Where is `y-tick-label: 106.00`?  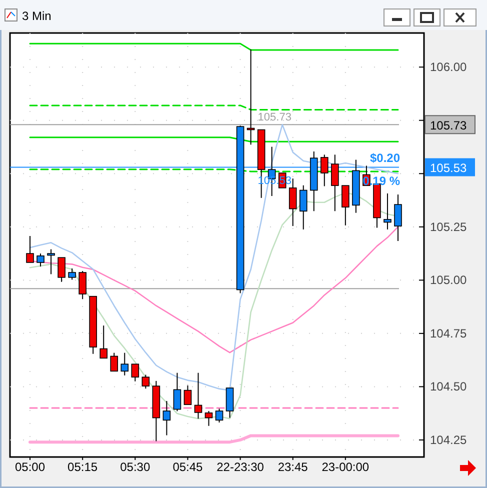
y-tick-label: 106.00 is located at coordinates (449, 67).